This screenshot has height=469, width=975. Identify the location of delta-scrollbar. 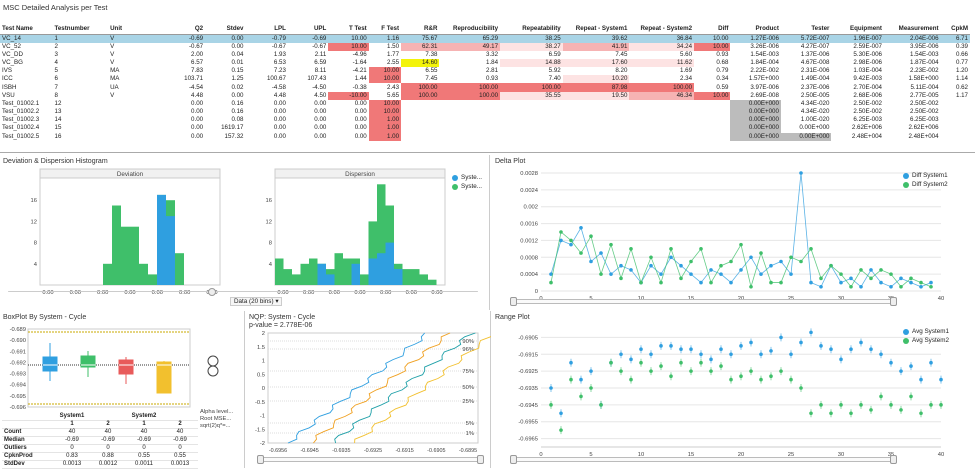
(703, 301).